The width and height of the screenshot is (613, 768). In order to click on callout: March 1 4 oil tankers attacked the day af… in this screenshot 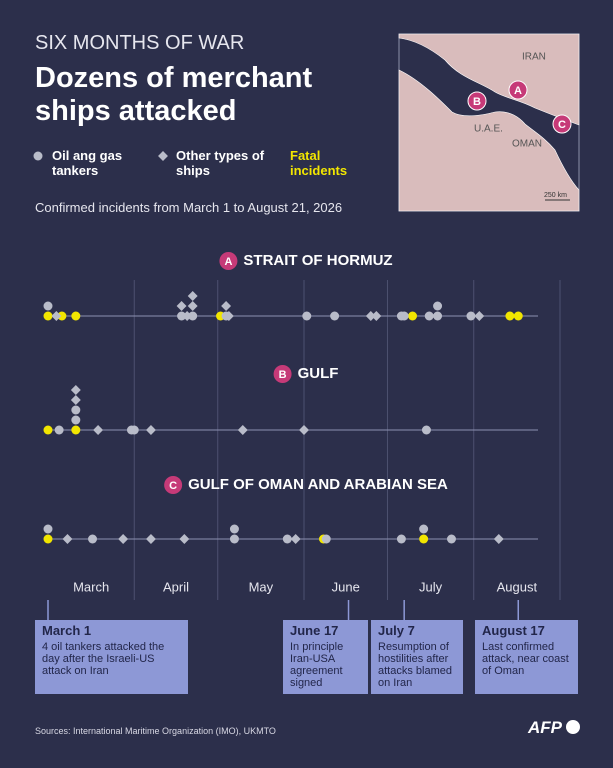, I will do `click(111, 657)`.